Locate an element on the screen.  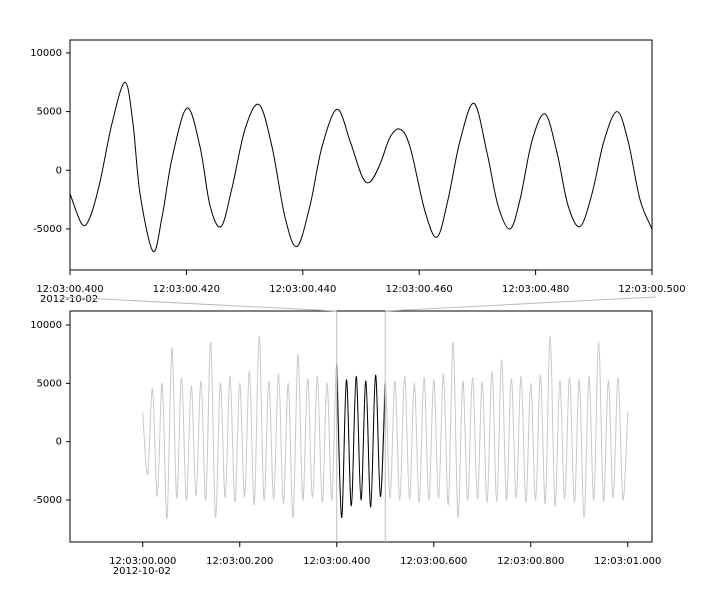
x-tick-label: 12:03:00.420 is located at coordinates (186, 289).